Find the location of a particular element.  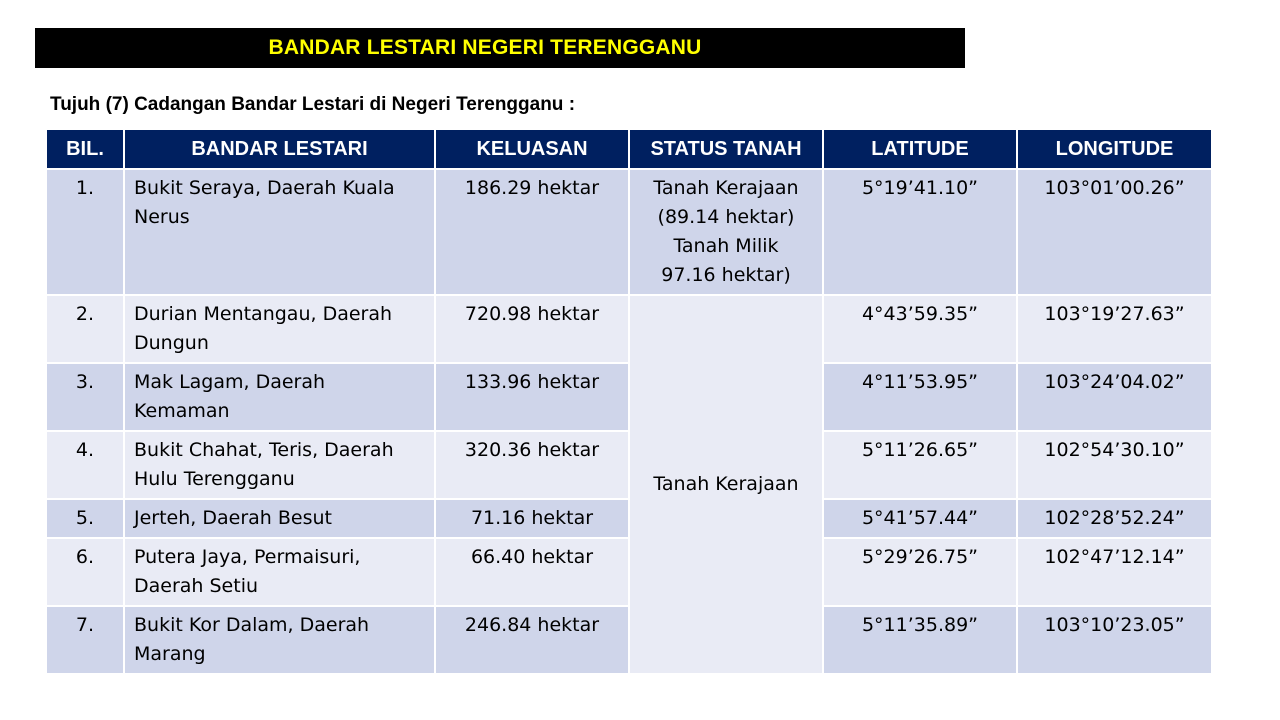

cell-area: 320.36 hektar is located at coordinates (532, 465).